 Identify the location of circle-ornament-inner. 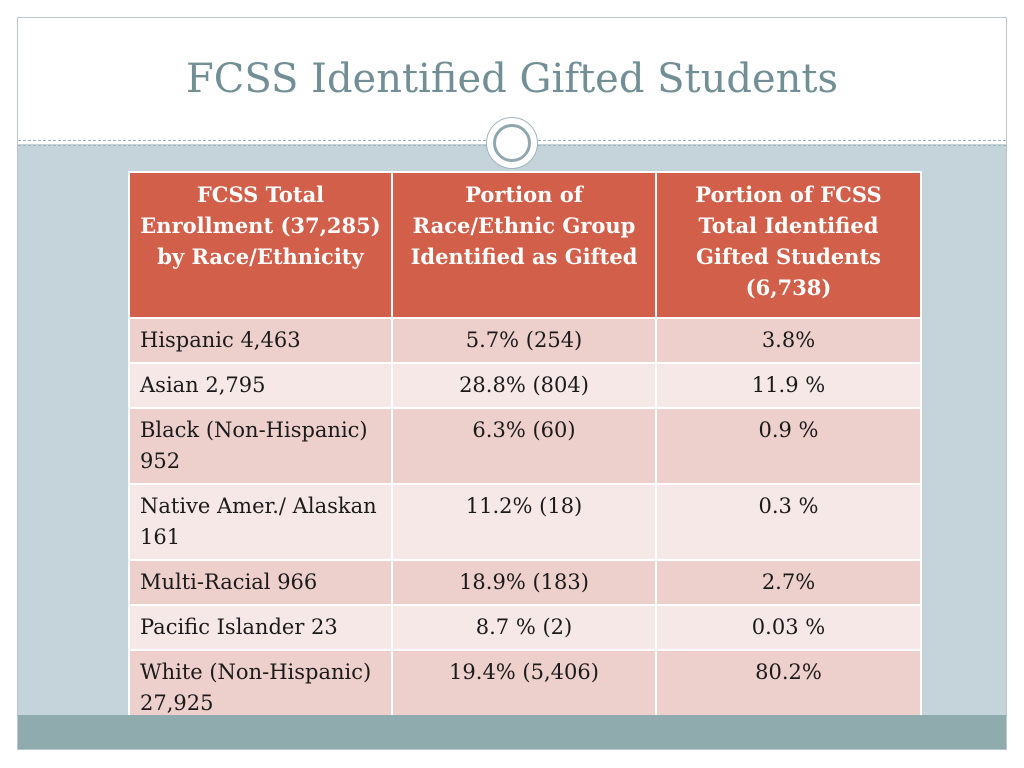
(512, 143).